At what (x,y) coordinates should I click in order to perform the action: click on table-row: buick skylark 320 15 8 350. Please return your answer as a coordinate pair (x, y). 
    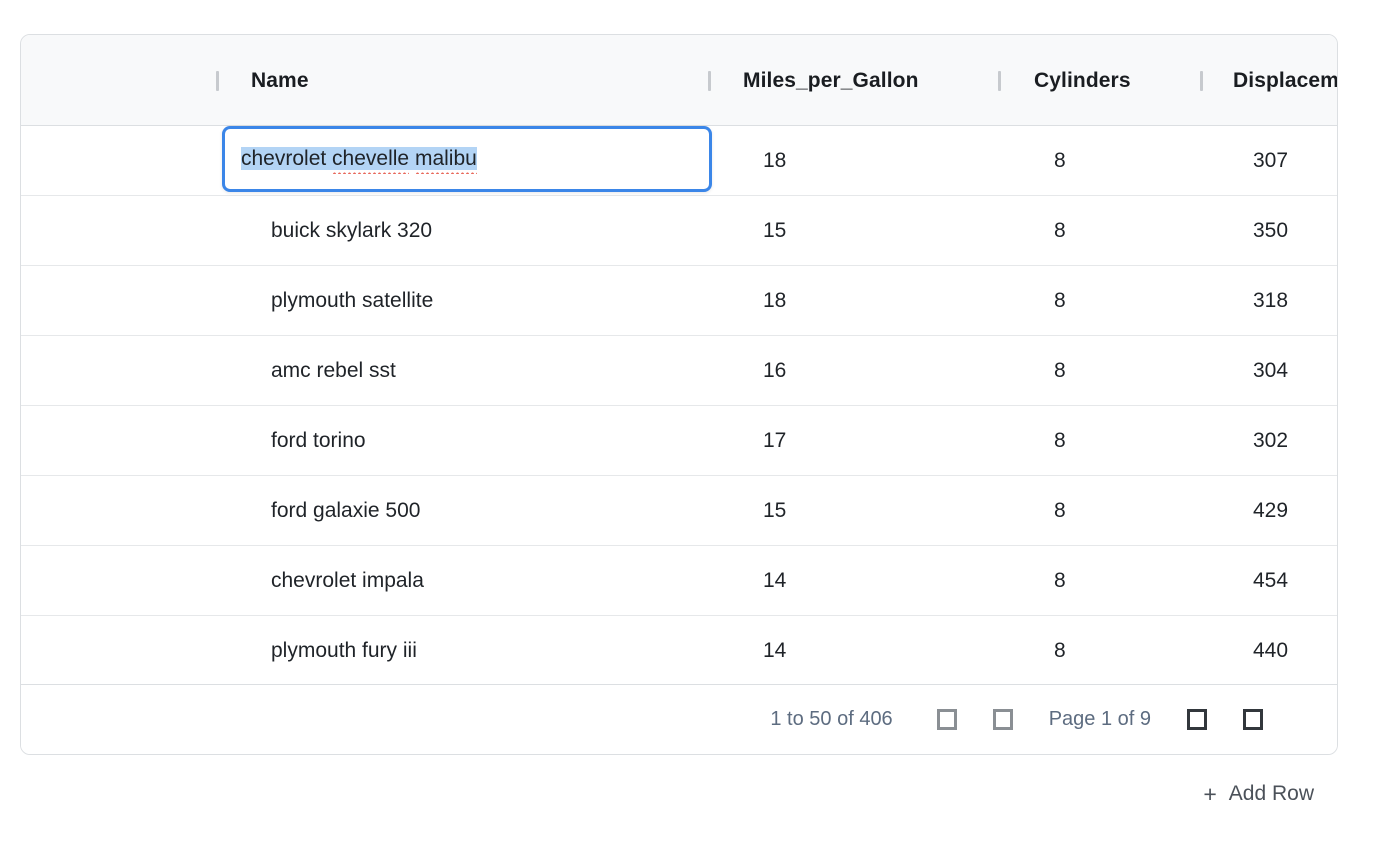
    Looking at the image, I should click on (679, 231).